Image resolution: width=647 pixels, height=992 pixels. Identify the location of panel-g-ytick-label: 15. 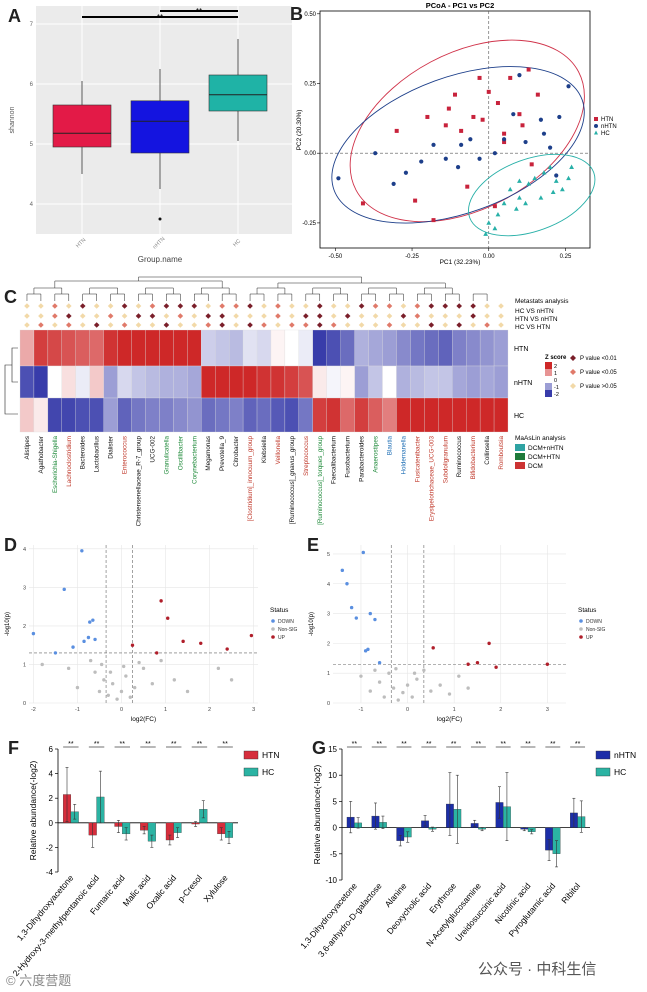
(332, 749).